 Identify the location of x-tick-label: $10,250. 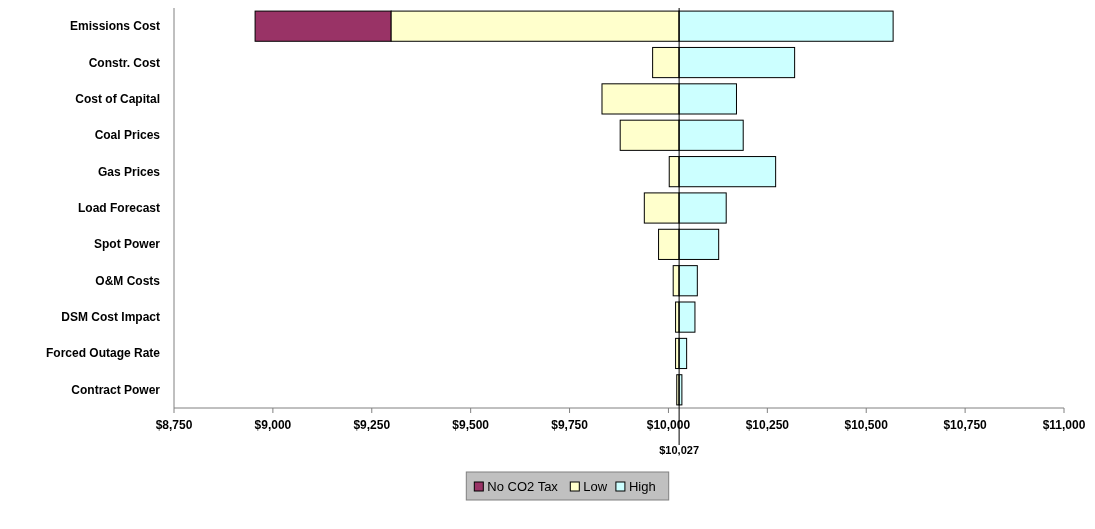
(767, 425).